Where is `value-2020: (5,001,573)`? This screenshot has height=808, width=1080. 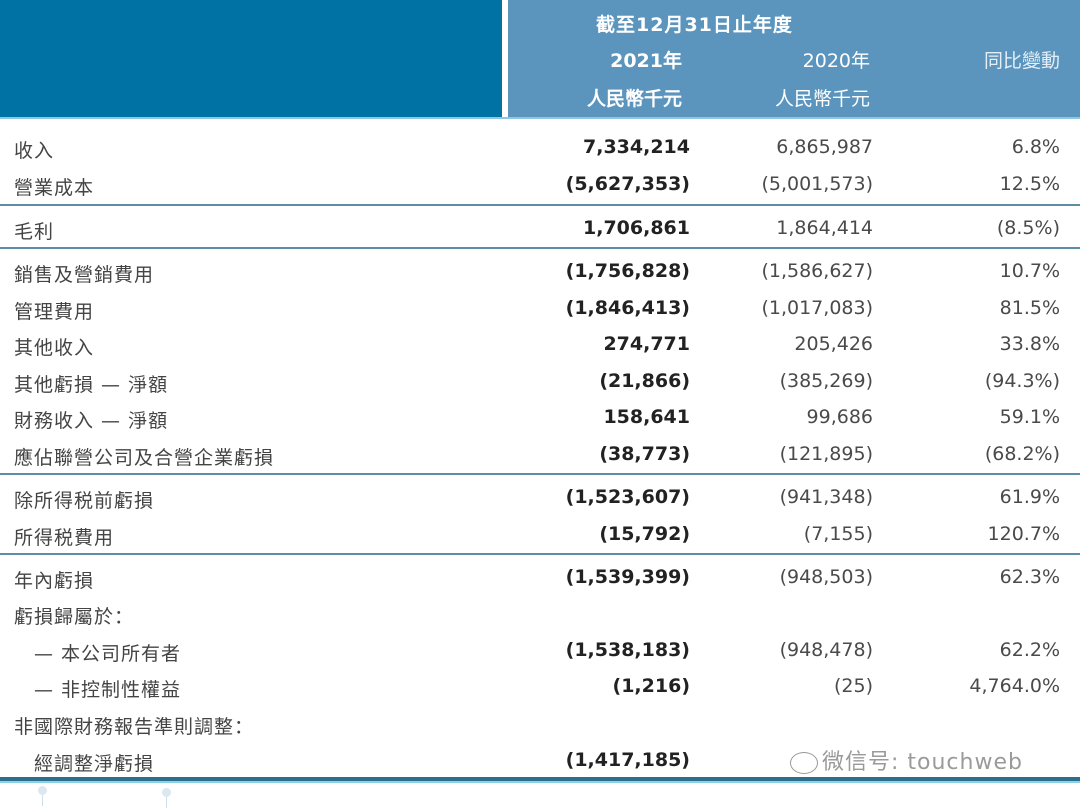
value-2020: (5,001,573) is located at coordinates (817, 184).